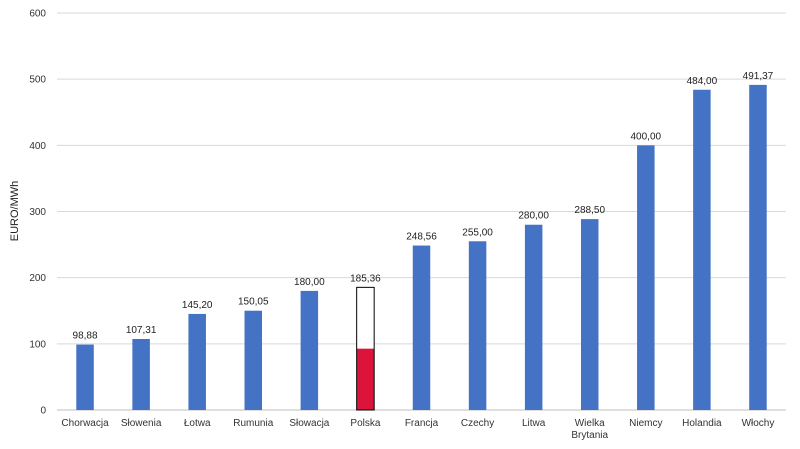 This screenshot has width=800, height=449. What do you see at coordinates (365, 423) in the screenshot?
I see `category-label: Polska` at bounding box center [365, 423].